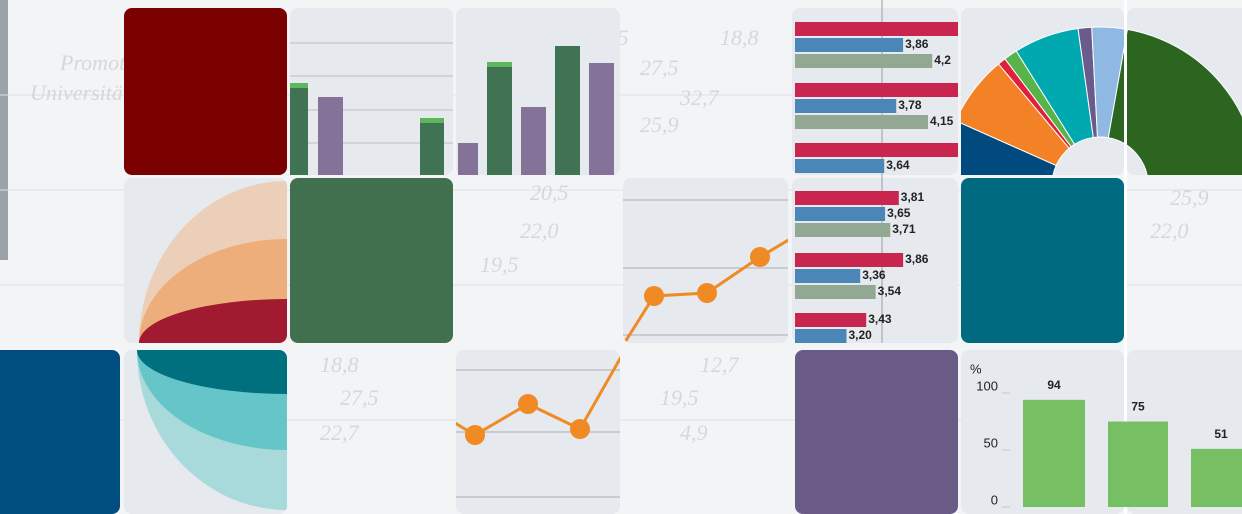  I want to click on bar-group: 3,81 3,65 3,71, so click(859, 213).